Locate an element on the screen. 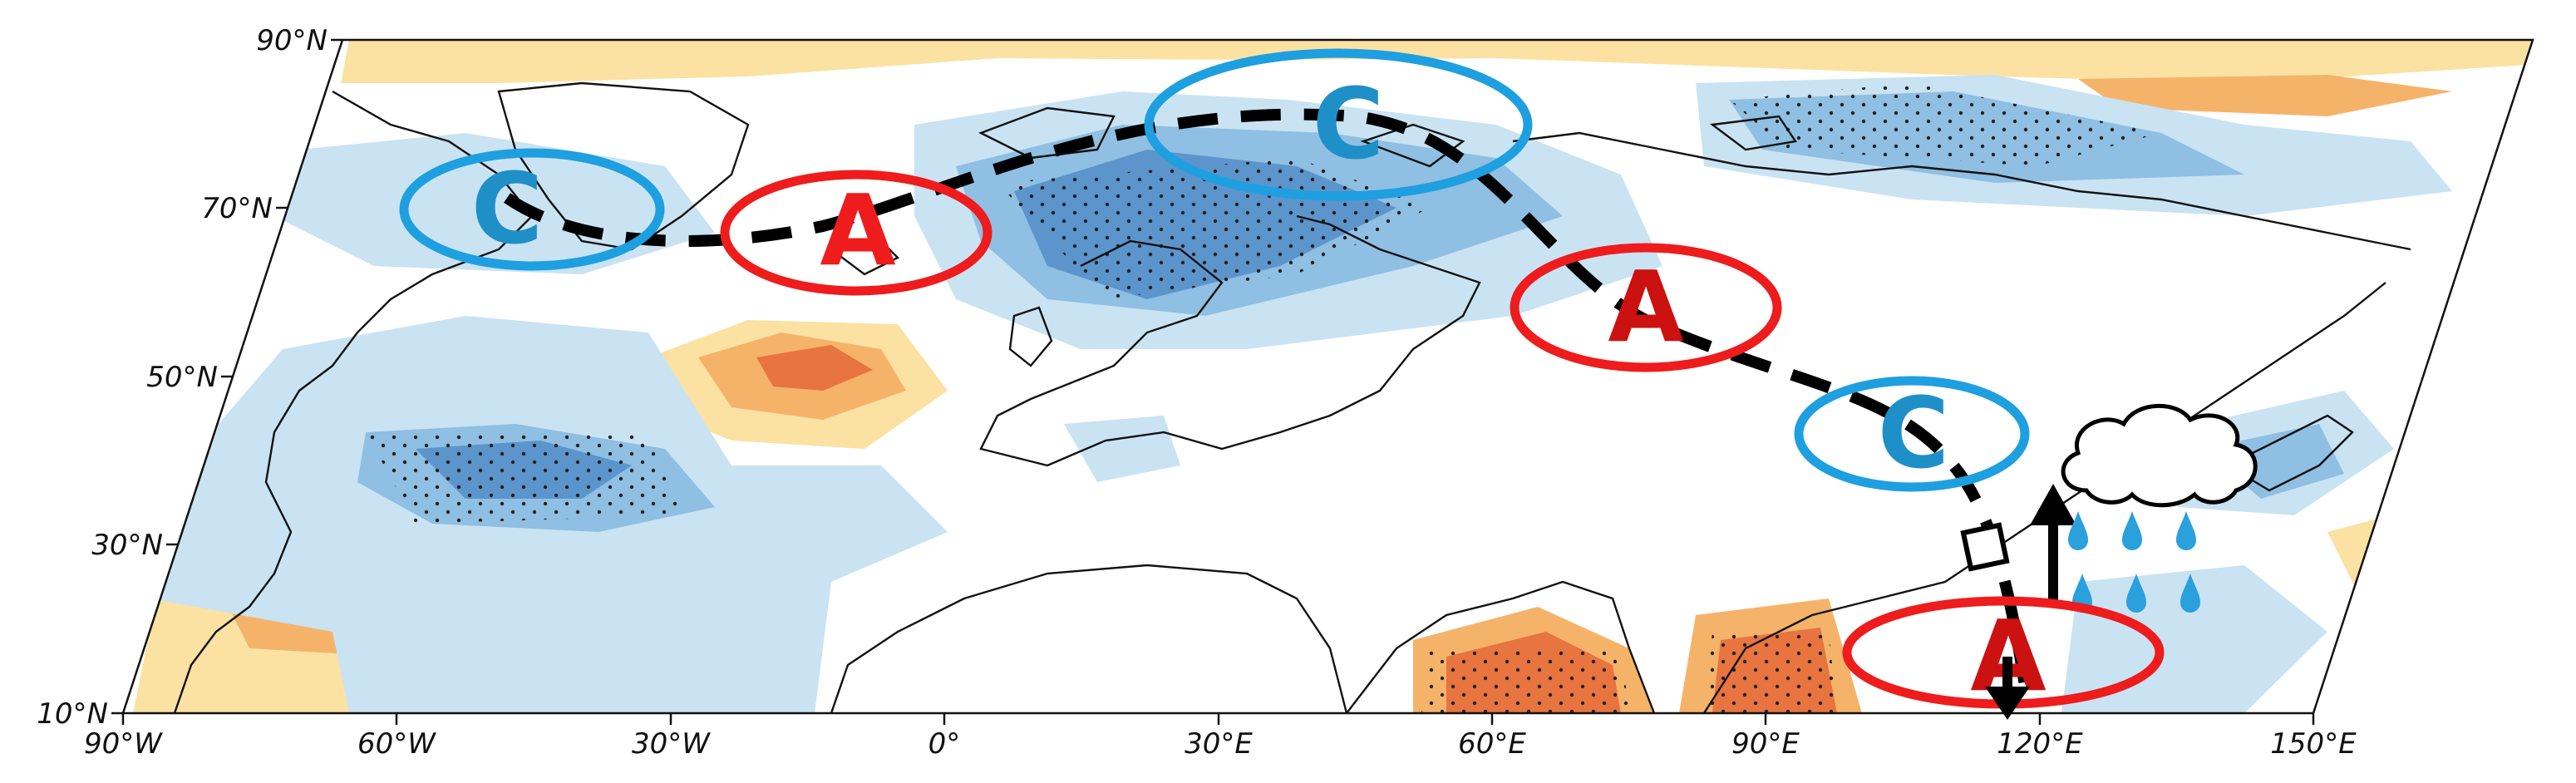 The height and width of the screenshot is (783, 2576). lon-label-90e: 90°E is located at coordinates (1765, 744).